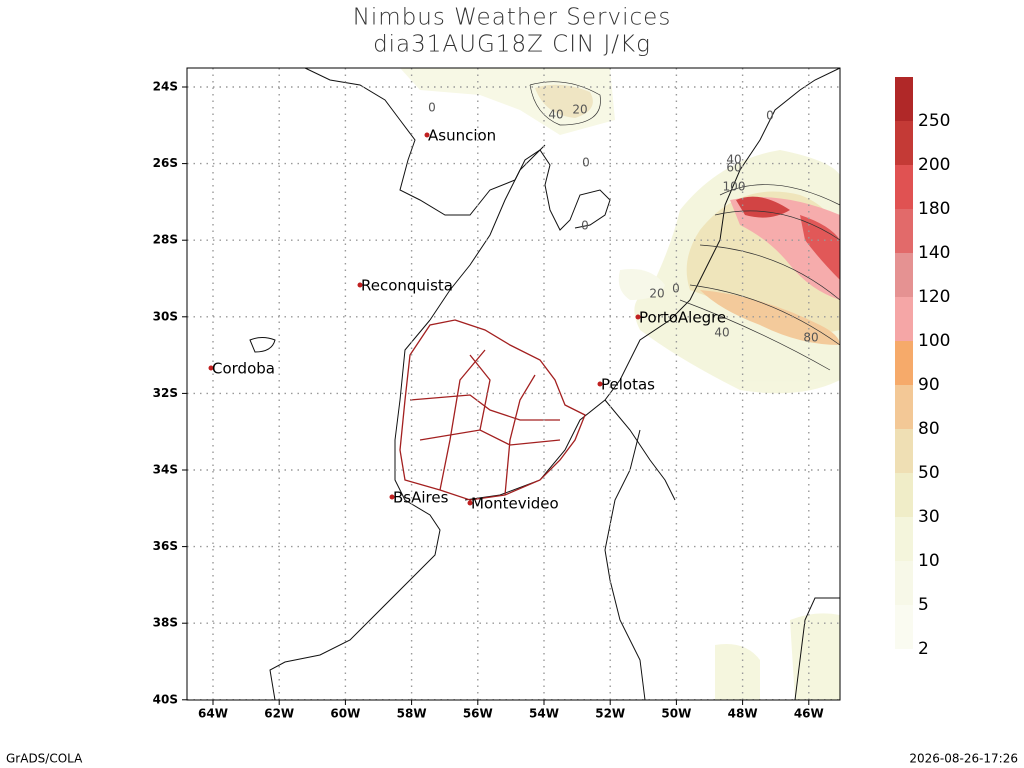 Image resolution: width=1024 pixels, height=768 pixels. What do you see at coordinates (922, 368) in the screenshot?
I see `colorbar: 250 200 180 140 120 100 90 80 50 30 10 5 2` at bounding box center [922, 368].